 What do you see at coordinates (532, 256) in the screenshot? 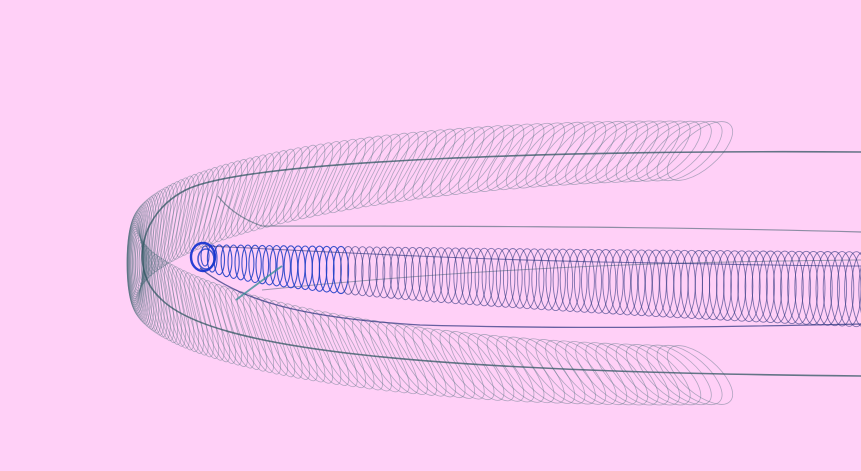
I see `inner-coil-upper-edge` at bounding box center [532, 256].